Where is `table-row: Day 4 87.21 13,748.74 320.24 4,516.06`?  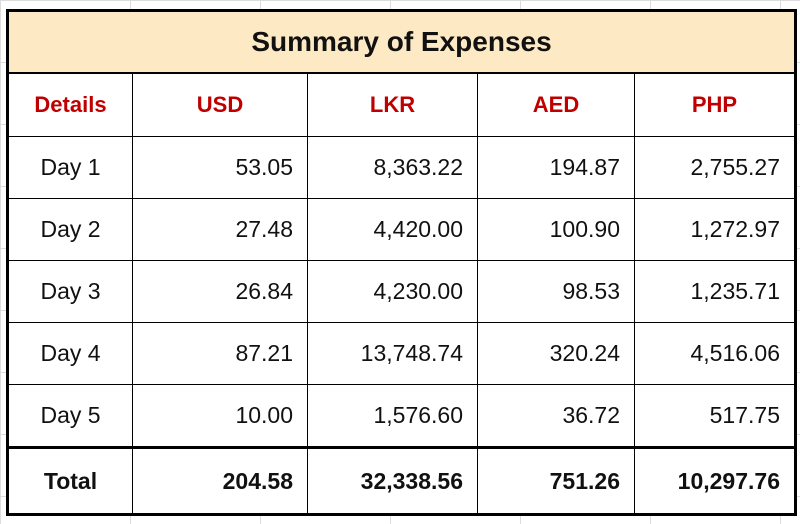
table-row: Day 4 87.21 13,748.74 320.24 4,516.06 is located at coordinates (401, 353).